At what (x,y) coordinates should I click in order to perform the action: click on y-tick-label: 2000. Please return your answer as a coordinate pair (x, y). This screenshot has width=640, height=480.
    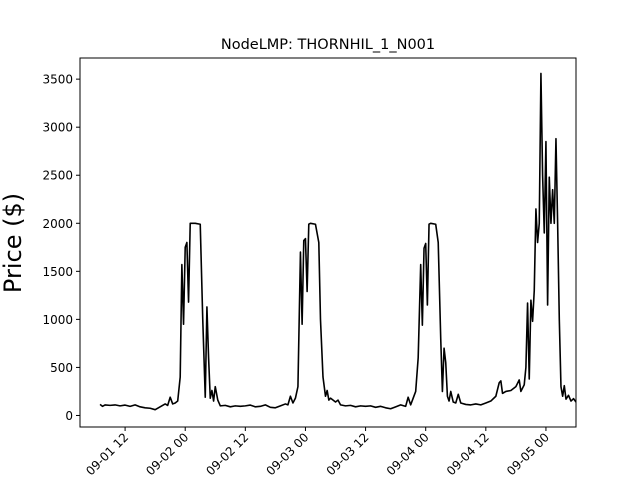
    Looking at the image, I should click on (57, 224).